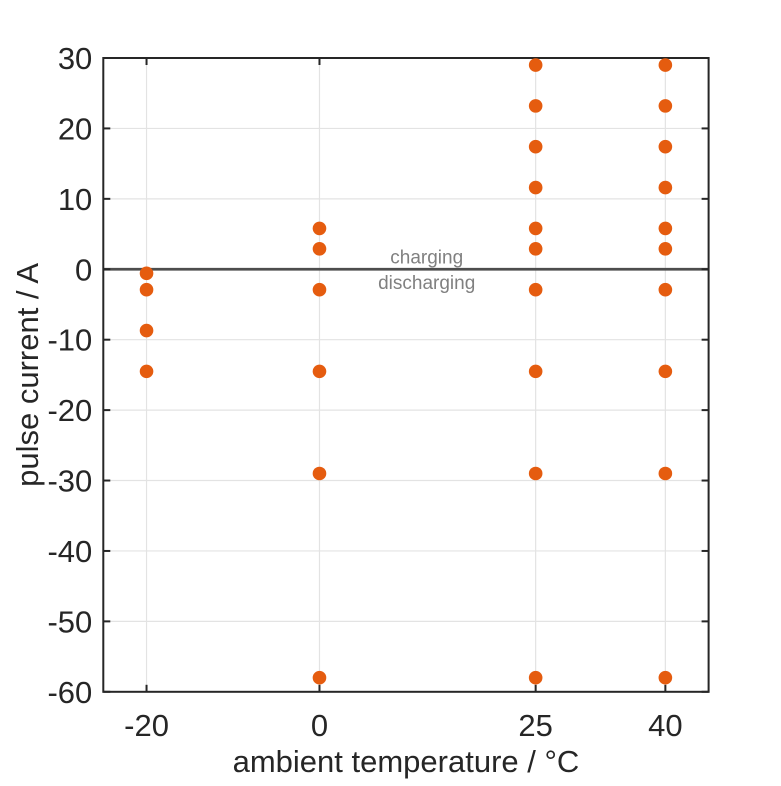 The width and height of the screenshot is (781, 786). Describe the element at coordinates (69, 410) in the screenshot. I see `y-tick-label: -20` at that location.